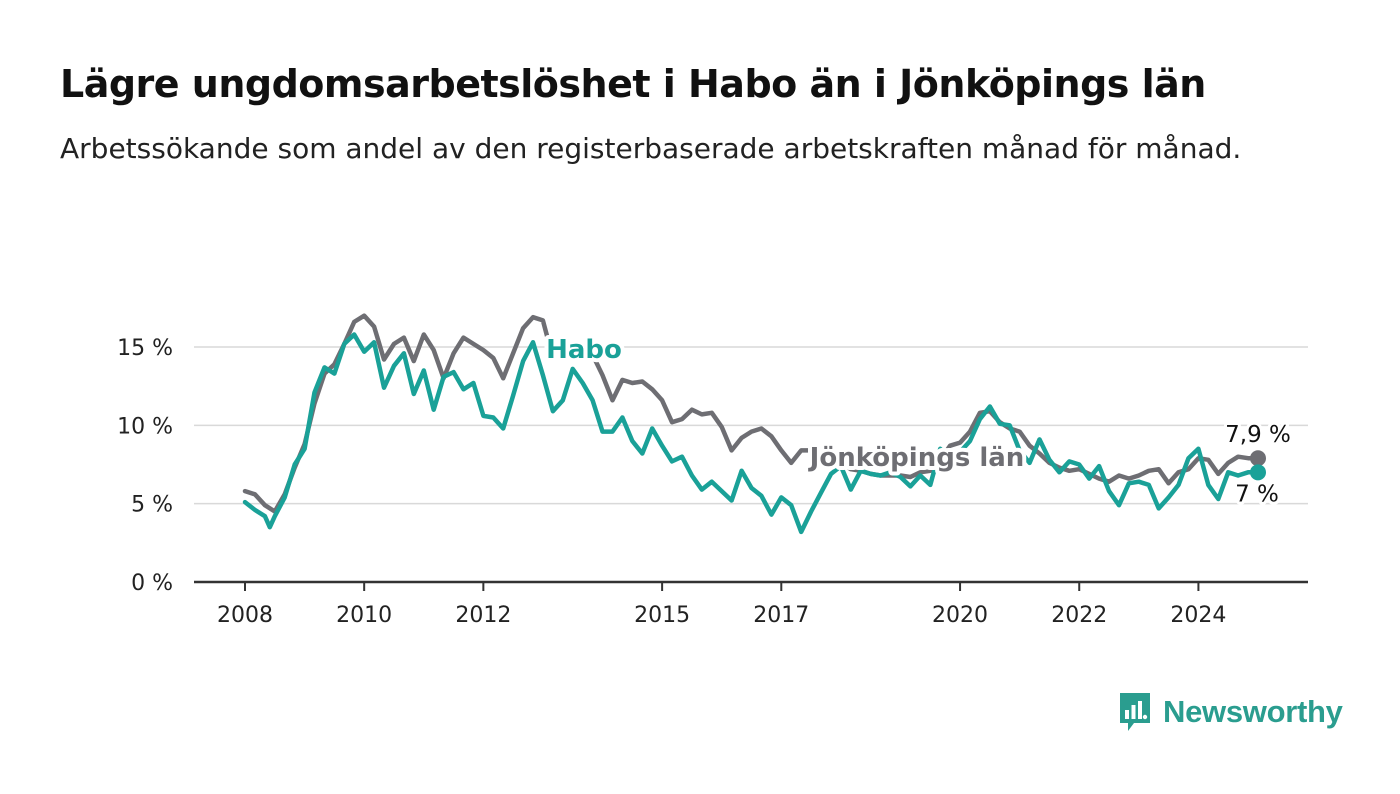 The image size is (1400, 794). I want to click on y-tick-label: 15 %, so click(145, 348).